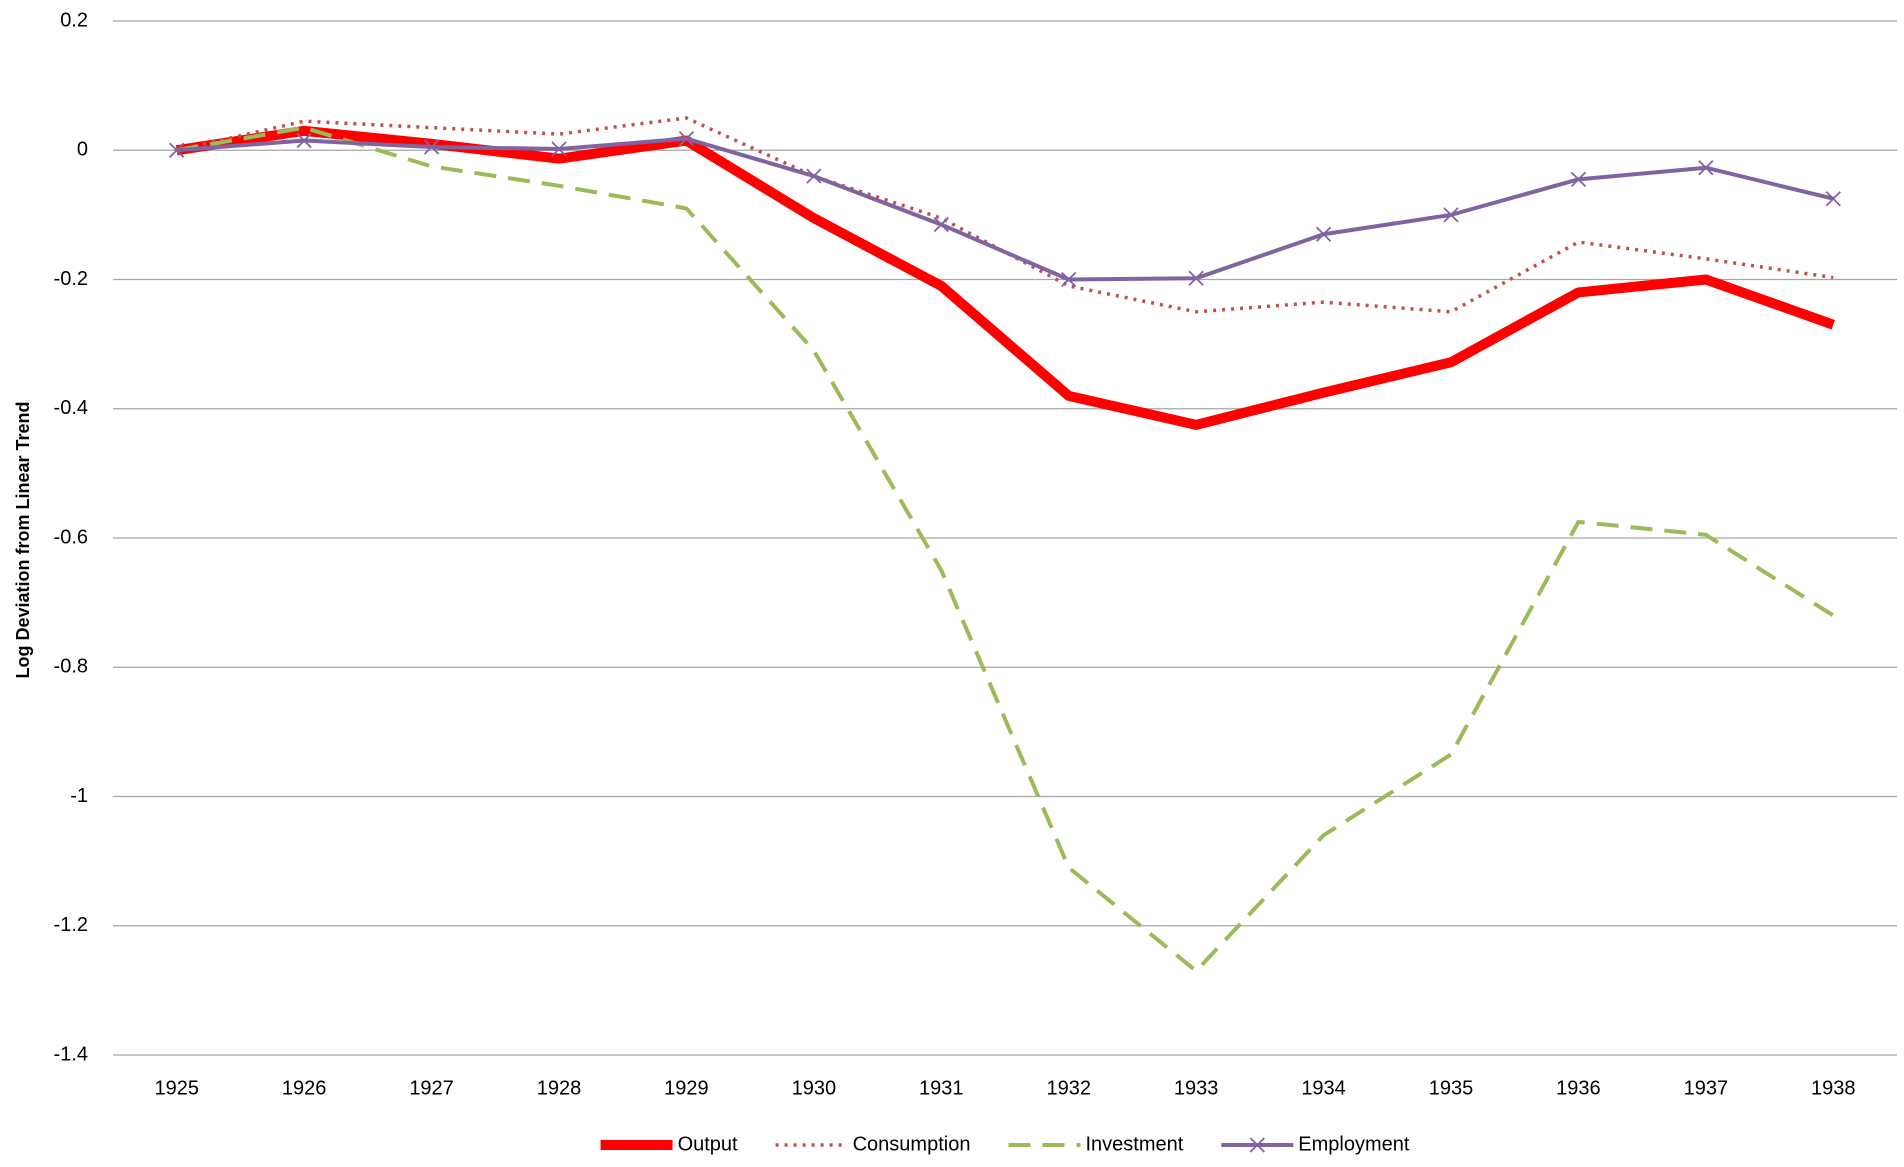 This screenshot has width=1904, height=1167. I want to click on x-tick-label: 1934, so click(1323, 1088).